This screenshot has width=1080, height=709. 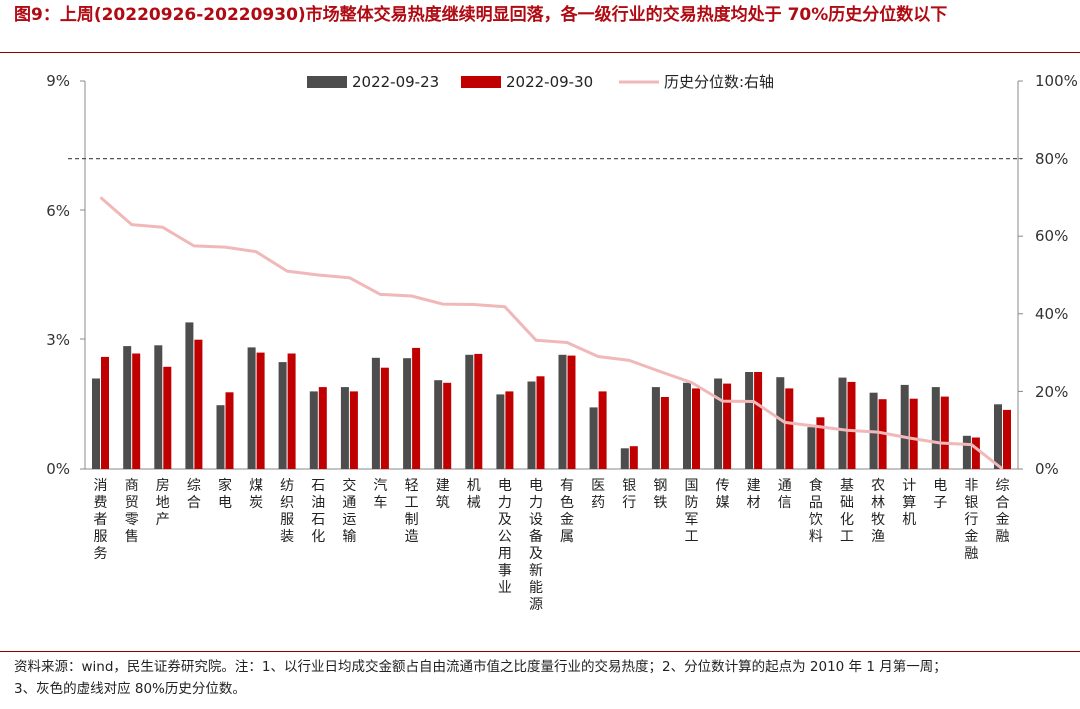 I want to click on right-axis-tick: 40%, so click(x=1051, y=314).